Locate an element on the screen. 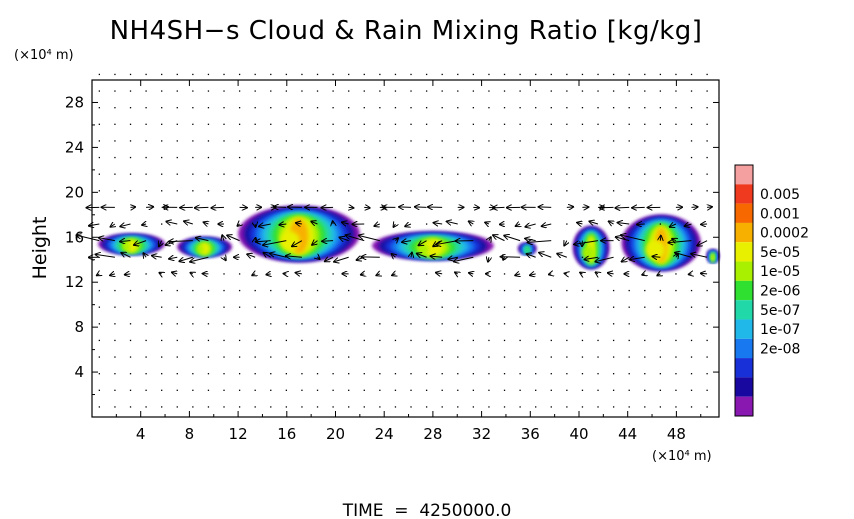 This screenshot has height=519, width=854. colorbar-label: 5e-07 is located at coordinates (780, 311).